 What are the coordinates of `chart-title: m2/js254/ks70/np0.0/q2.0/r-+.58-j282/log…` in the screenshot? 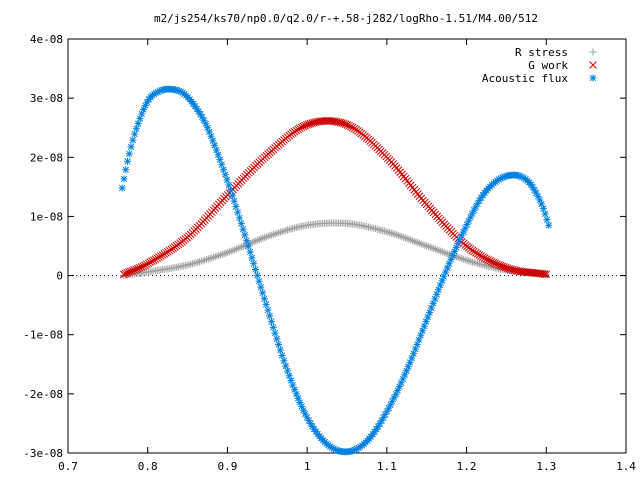 It's located at (346, 18).